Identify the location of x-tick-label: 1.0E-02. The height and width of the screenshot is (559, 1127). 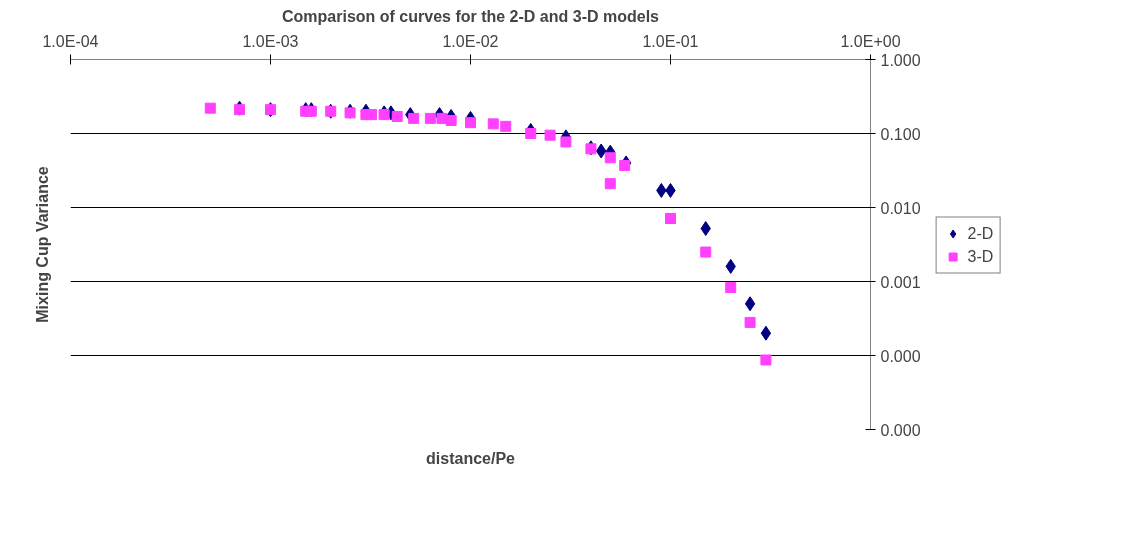
(470, 41).